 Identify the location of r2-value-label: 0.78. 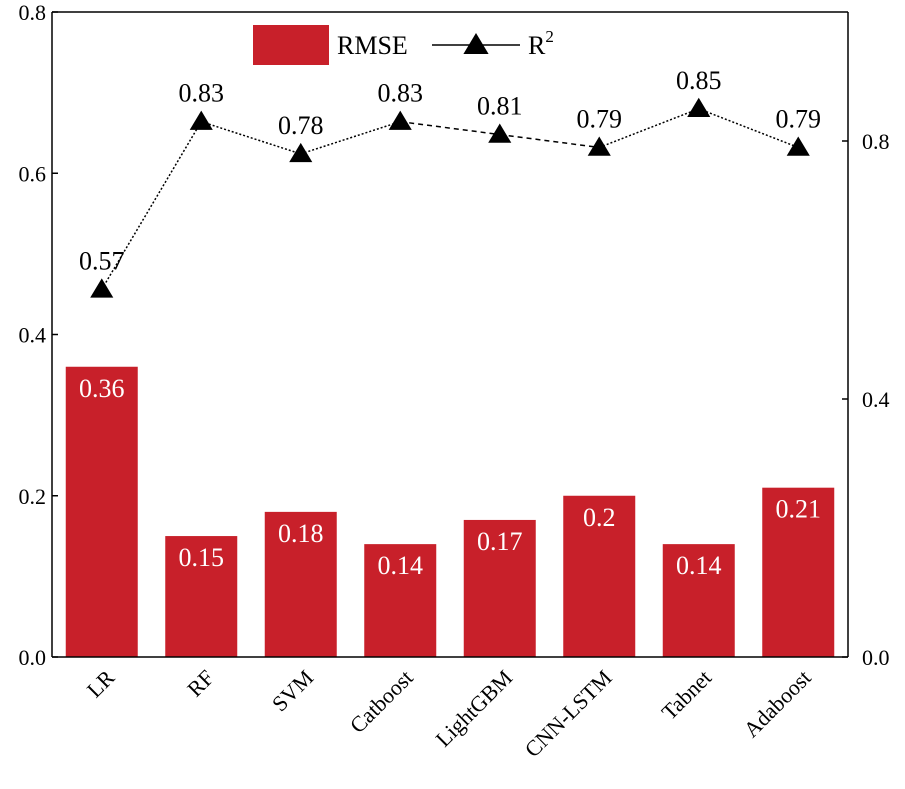
(301, 125).